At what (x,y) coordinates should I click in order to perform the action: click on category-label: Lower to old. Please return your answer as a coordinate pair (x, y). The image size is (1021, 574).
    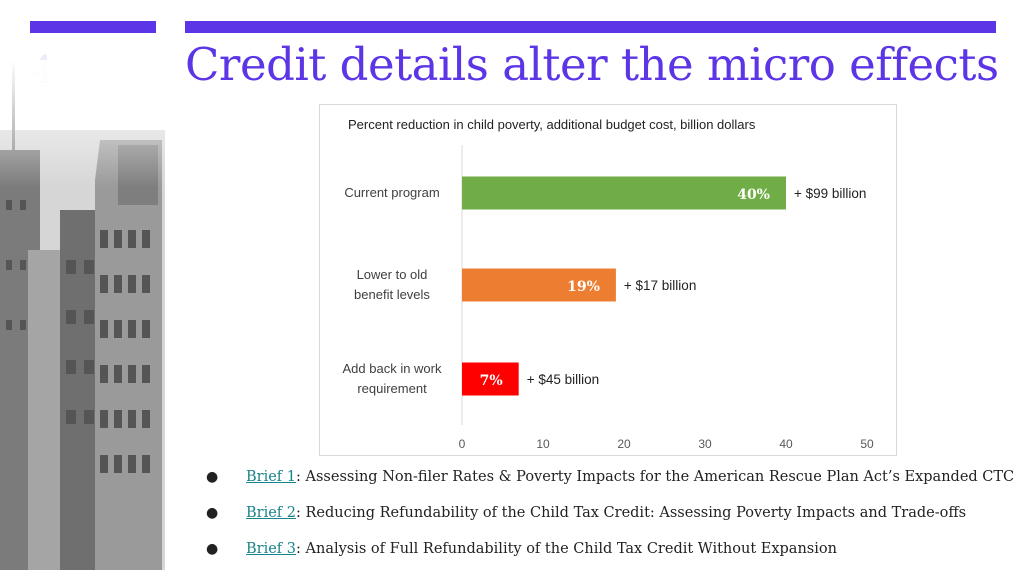
    Looking at the image, I should click on (392, 274).